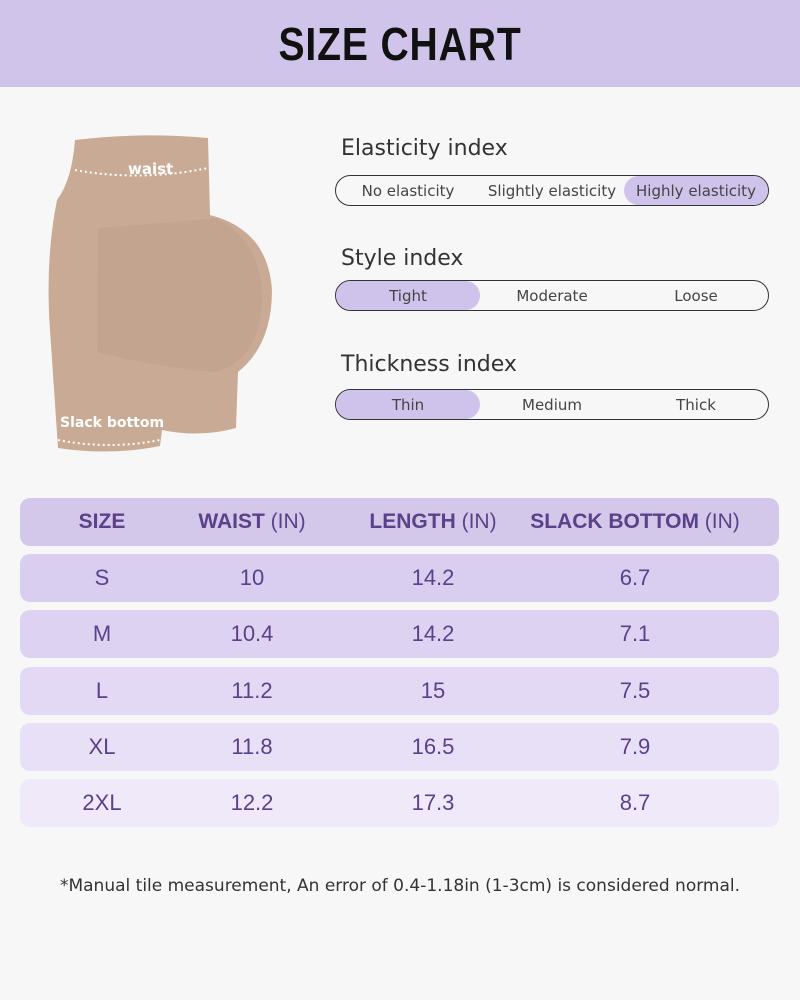  I want to click on table-row: XL 11.8 16.5 7.9, so click(399, 747).